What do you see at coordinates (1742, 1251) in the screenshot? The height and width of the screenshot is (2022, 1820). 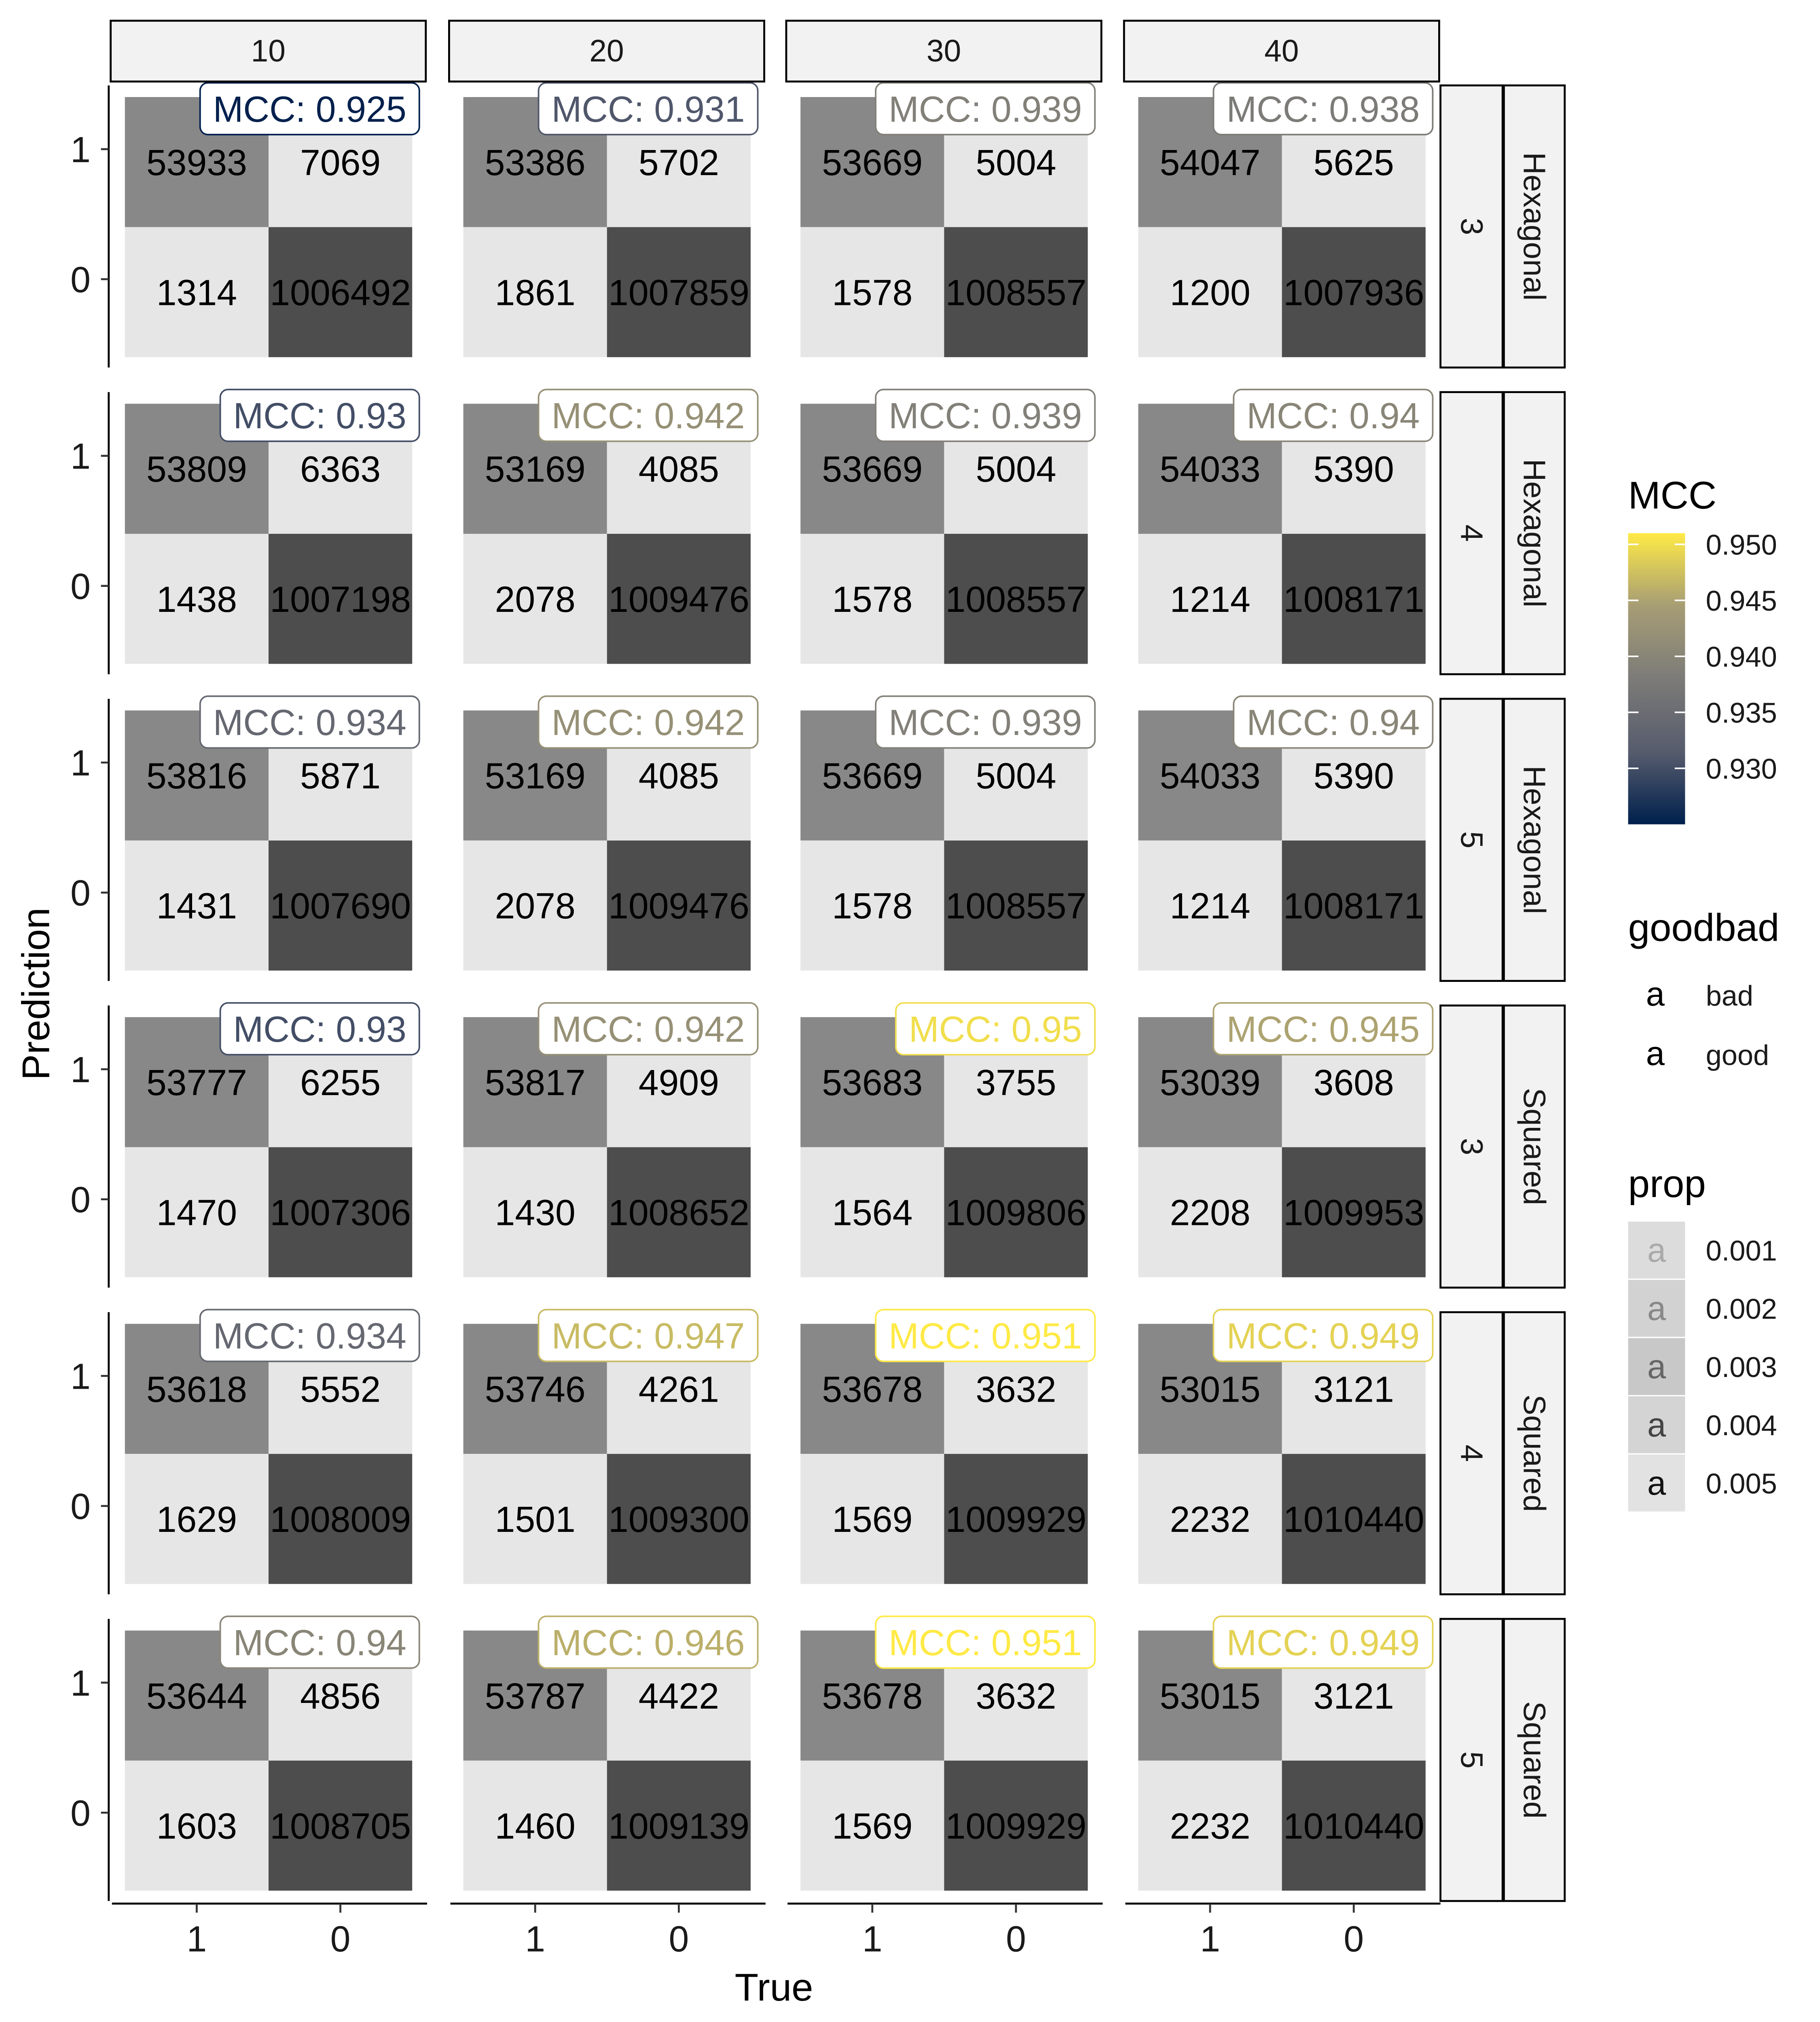 I see `legend-prop-label: 0.001` at bounding box center [1742, 1251].